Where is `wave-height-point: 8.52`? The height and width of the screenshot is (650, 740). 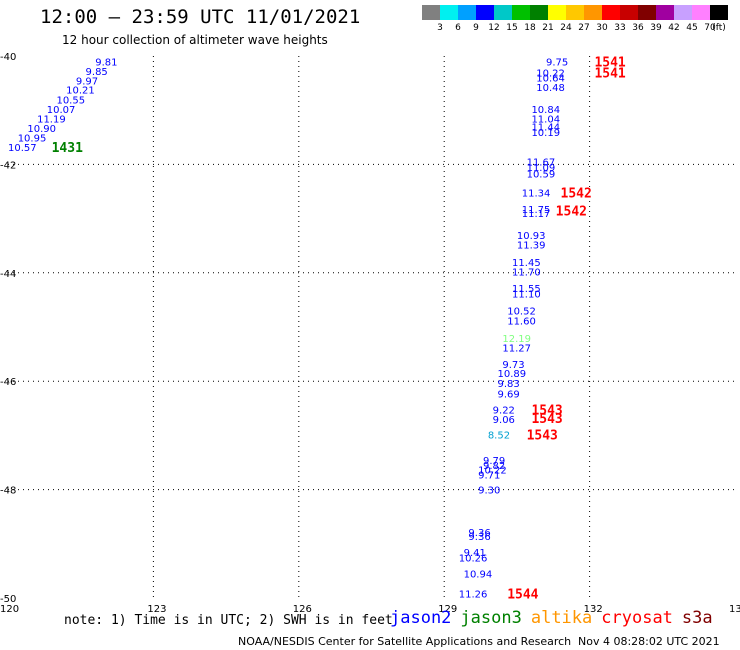 wave-height-point: 8.52 is located at coordinates (499, 435).